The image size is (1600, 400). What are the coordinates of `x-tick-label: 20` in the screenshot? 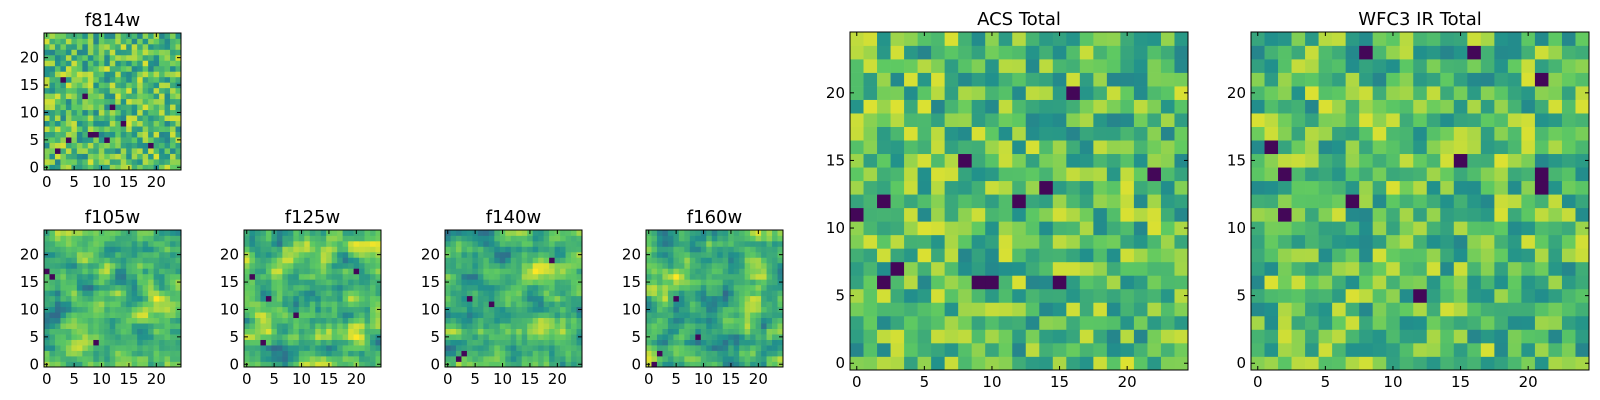 It's located at (758, 379).